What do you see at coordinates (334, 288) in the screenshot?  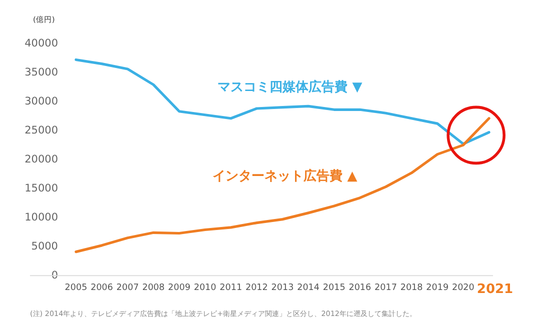 I see `x-tick-label: 2015` at bounding box center [334, 288].